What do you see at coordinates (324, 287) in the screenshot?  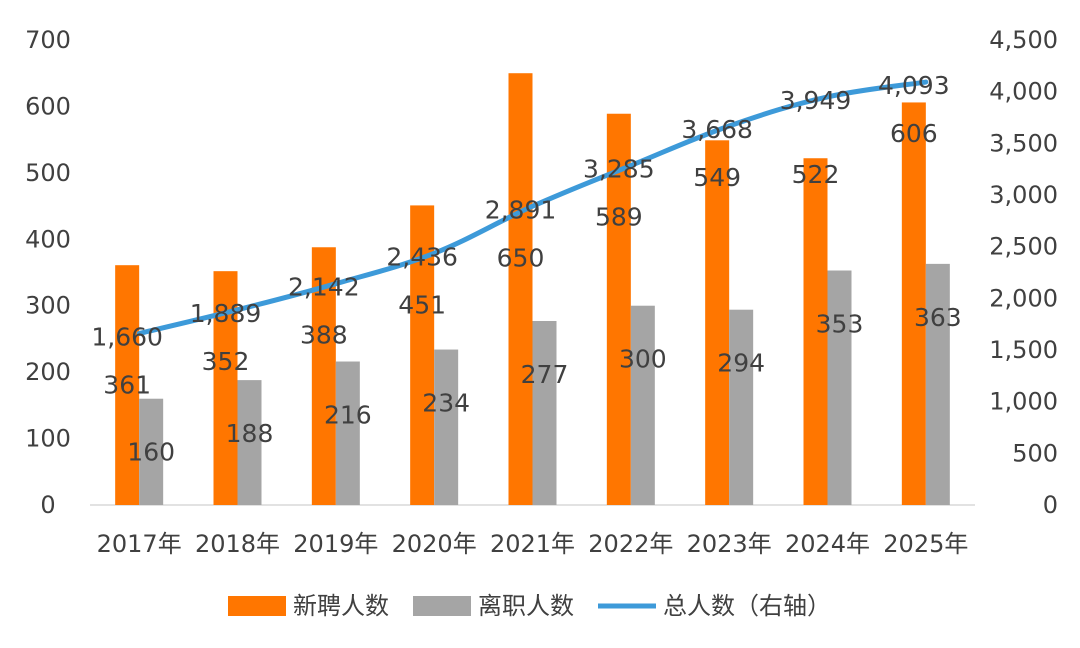 I see `label-total: 2,142` at bounding box center [324, 287].